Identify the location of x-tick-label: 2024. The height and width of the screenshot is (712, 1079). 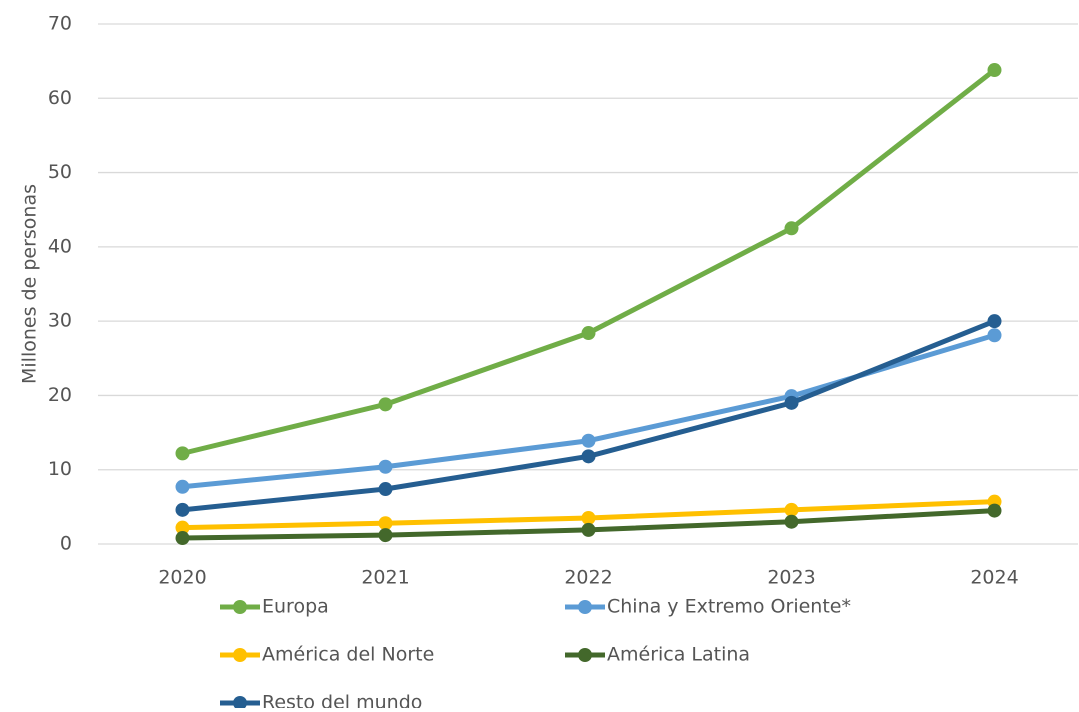
(994, 578).